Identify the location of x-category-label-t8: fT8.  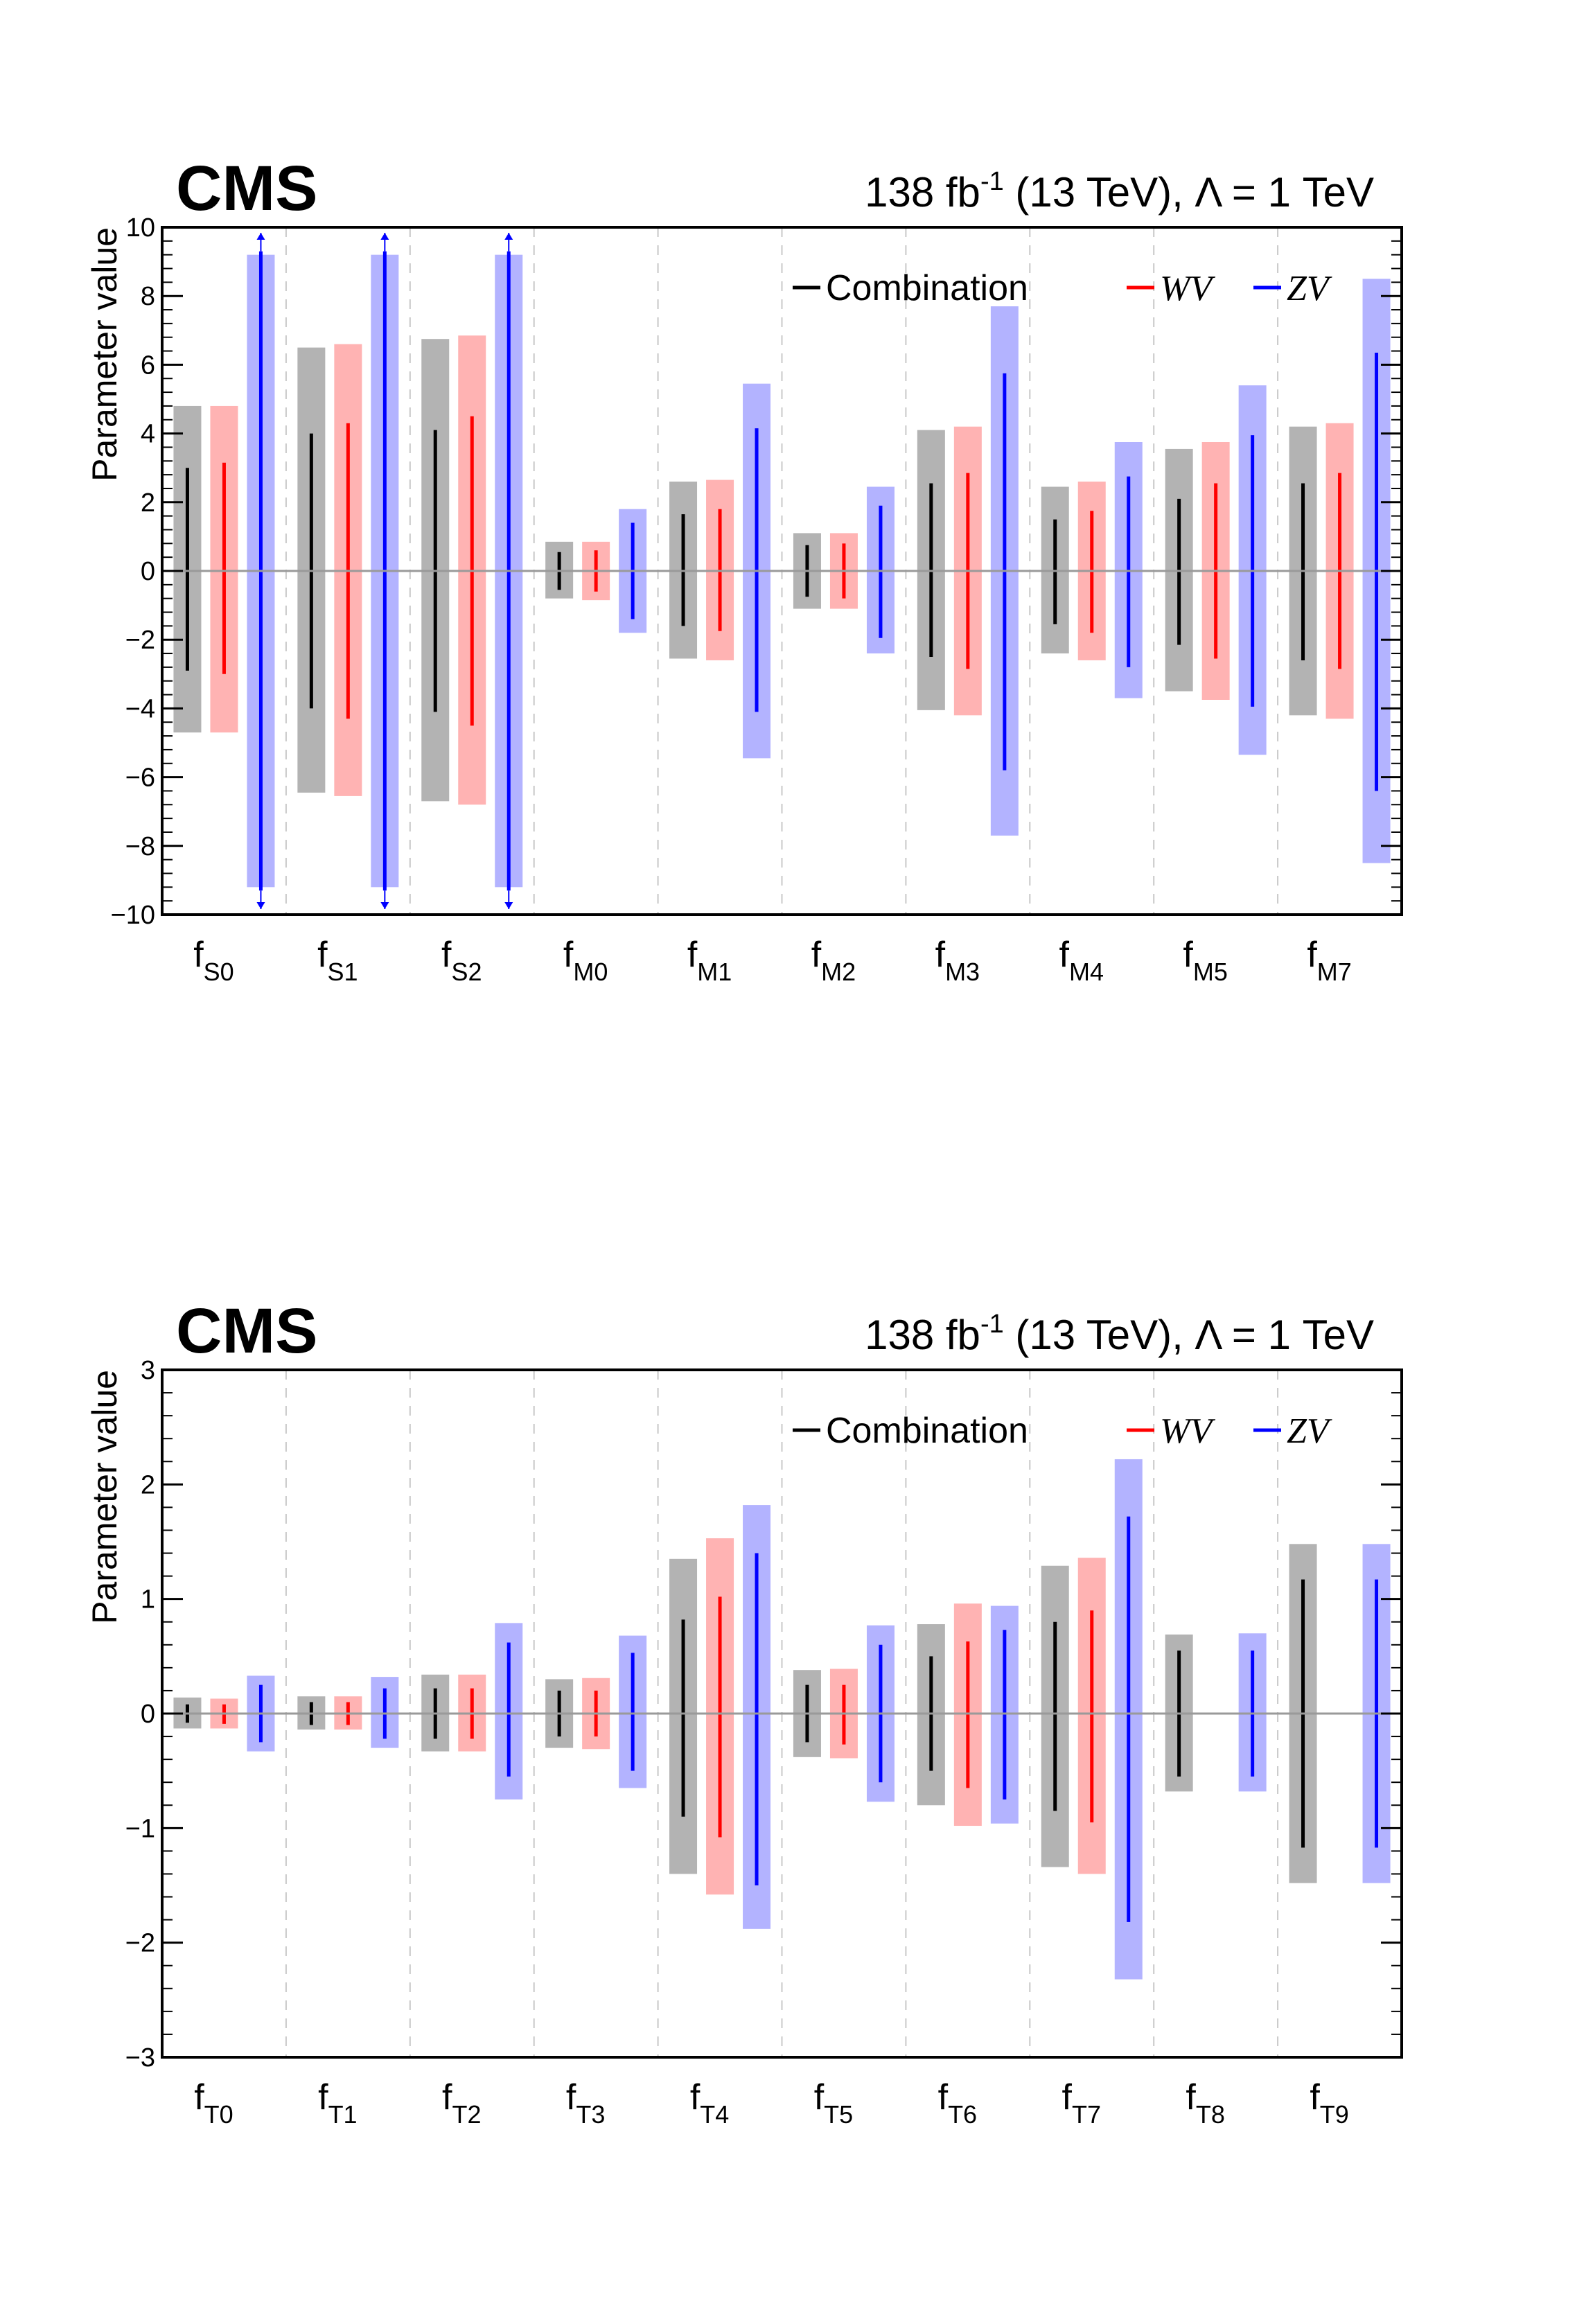
(1205, 2103).